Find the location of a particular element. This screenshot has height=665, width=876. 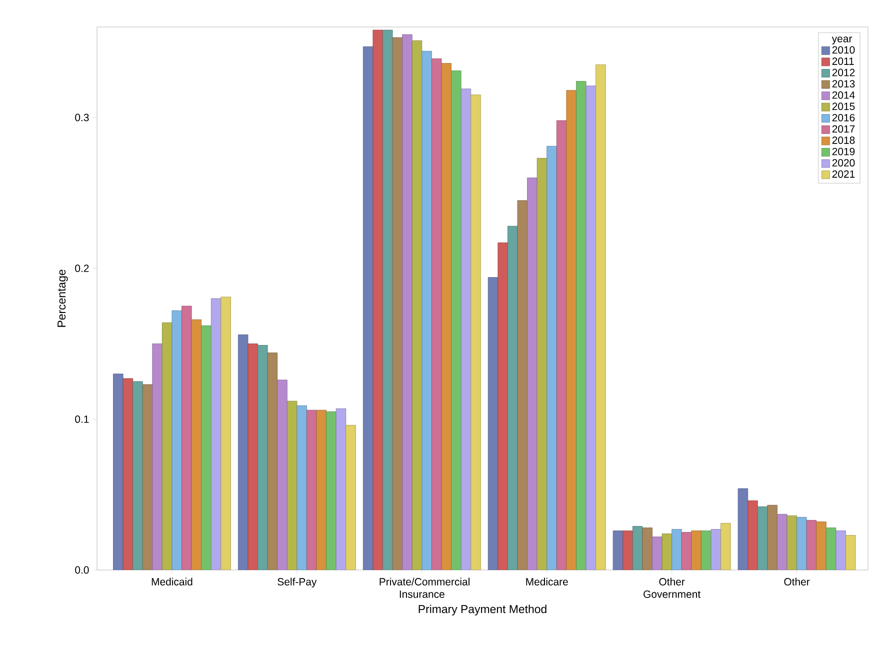

legend-label: 2015 is located at coordinates (843, 106).